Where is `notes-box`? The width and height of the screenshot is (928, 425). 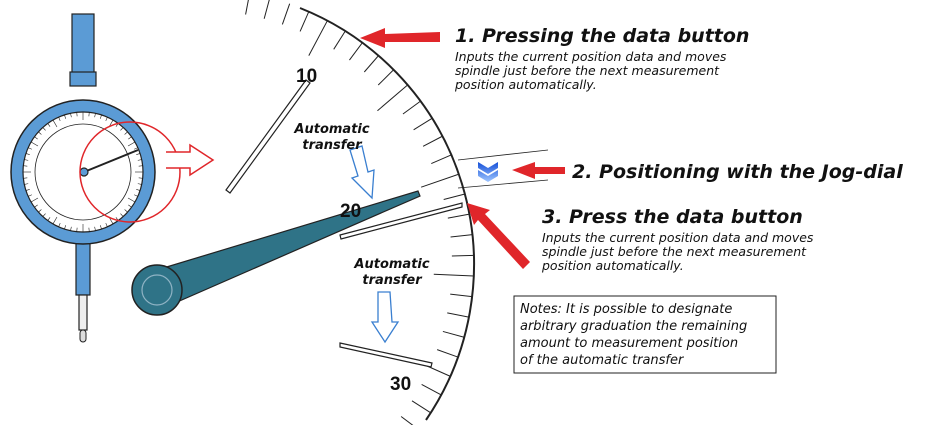
notes-box is located at coordinates (645, 334).